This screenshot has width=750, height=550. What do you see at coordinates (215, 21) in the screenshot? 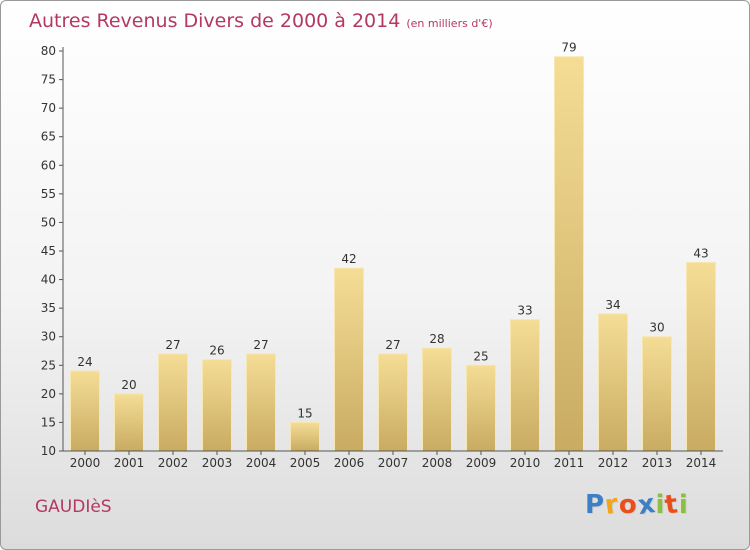
I see `title-text: Autres Revenus Divers de 2000 à 2014` at bounding box center [215, 21].